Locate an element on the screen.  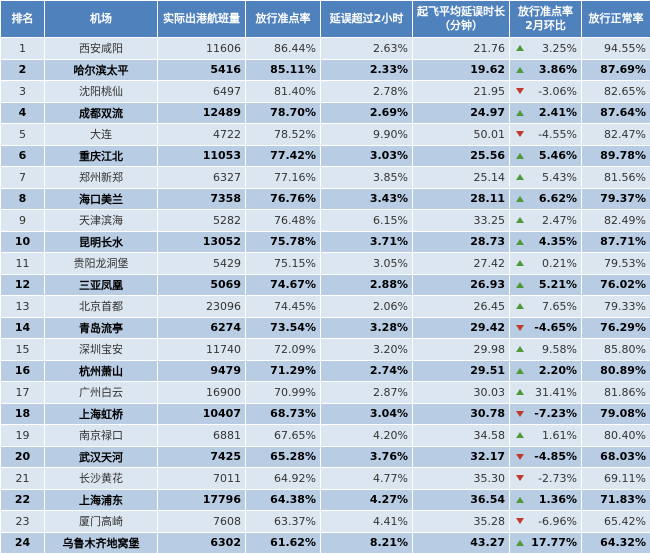
rank-cell: 19 is located at coordinates (23, 436).